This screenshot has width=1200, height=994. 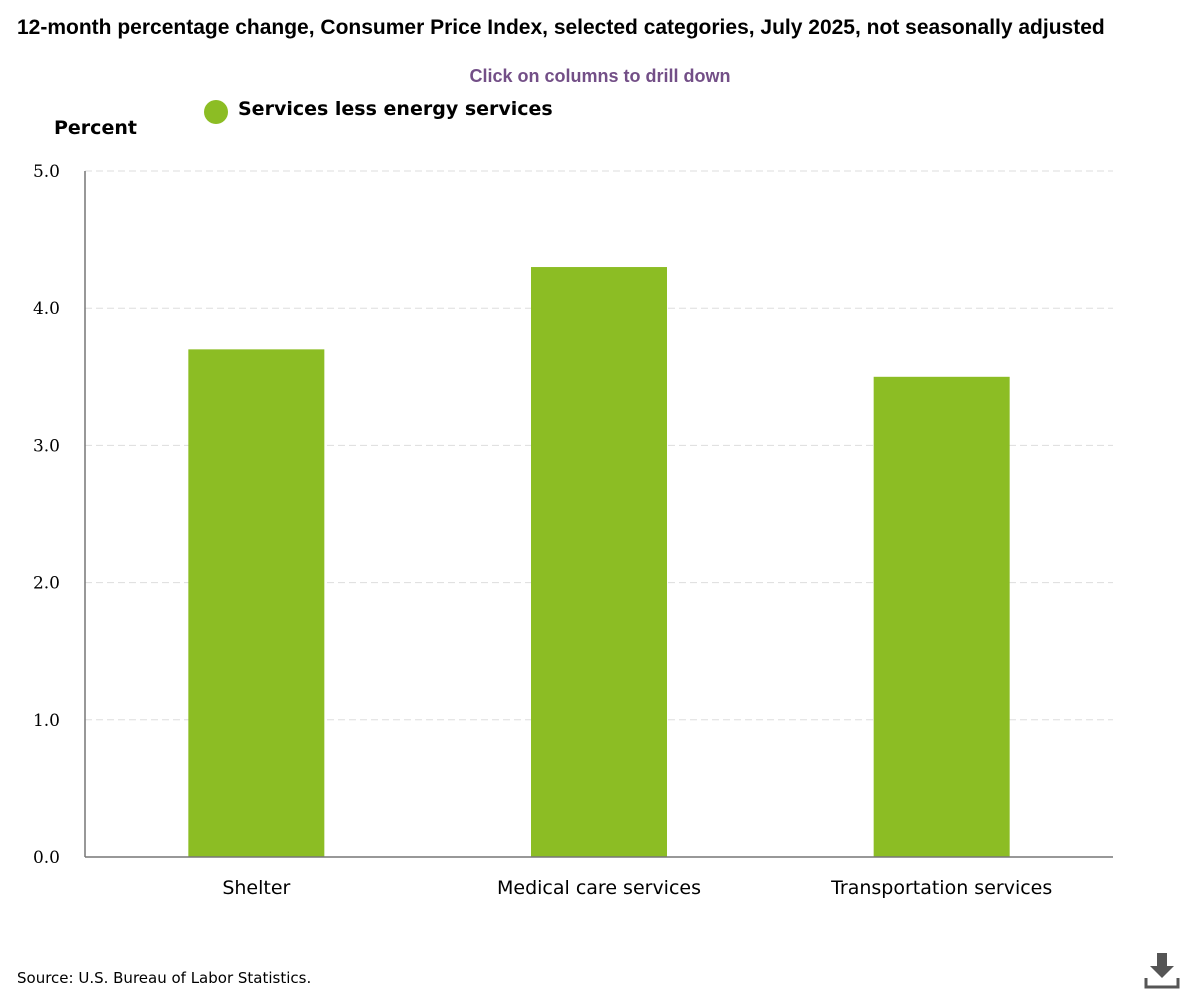 I want to click on y-axis-label: Percent, so click(x=95, y=128).